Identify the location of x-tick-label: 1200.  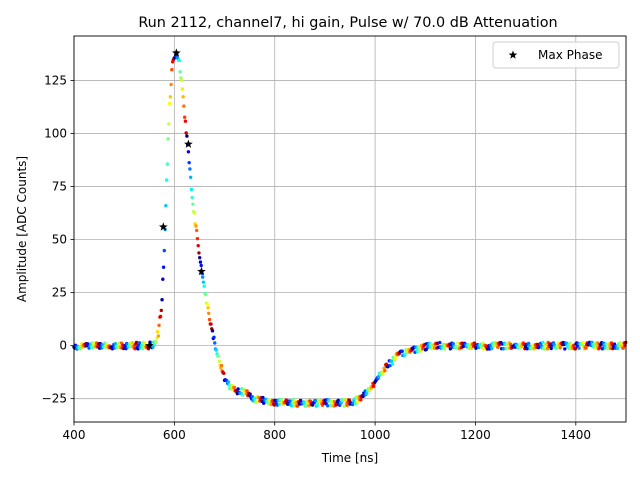
(475, 435).